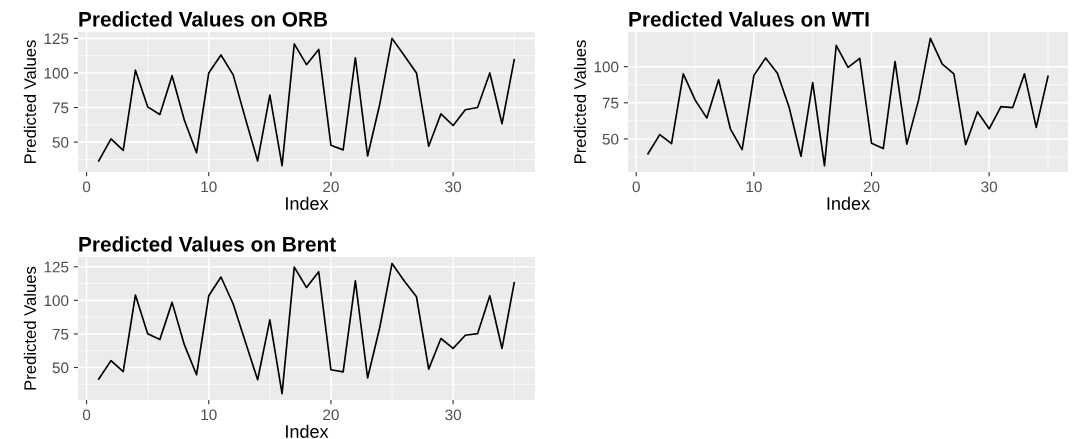 Image resolution: width=1076 pixels, height=439 pixels. Describe the element at coordinates (749, 19) in the screenshot. I see `chart-title: Predicted Values on WTI` at that location.